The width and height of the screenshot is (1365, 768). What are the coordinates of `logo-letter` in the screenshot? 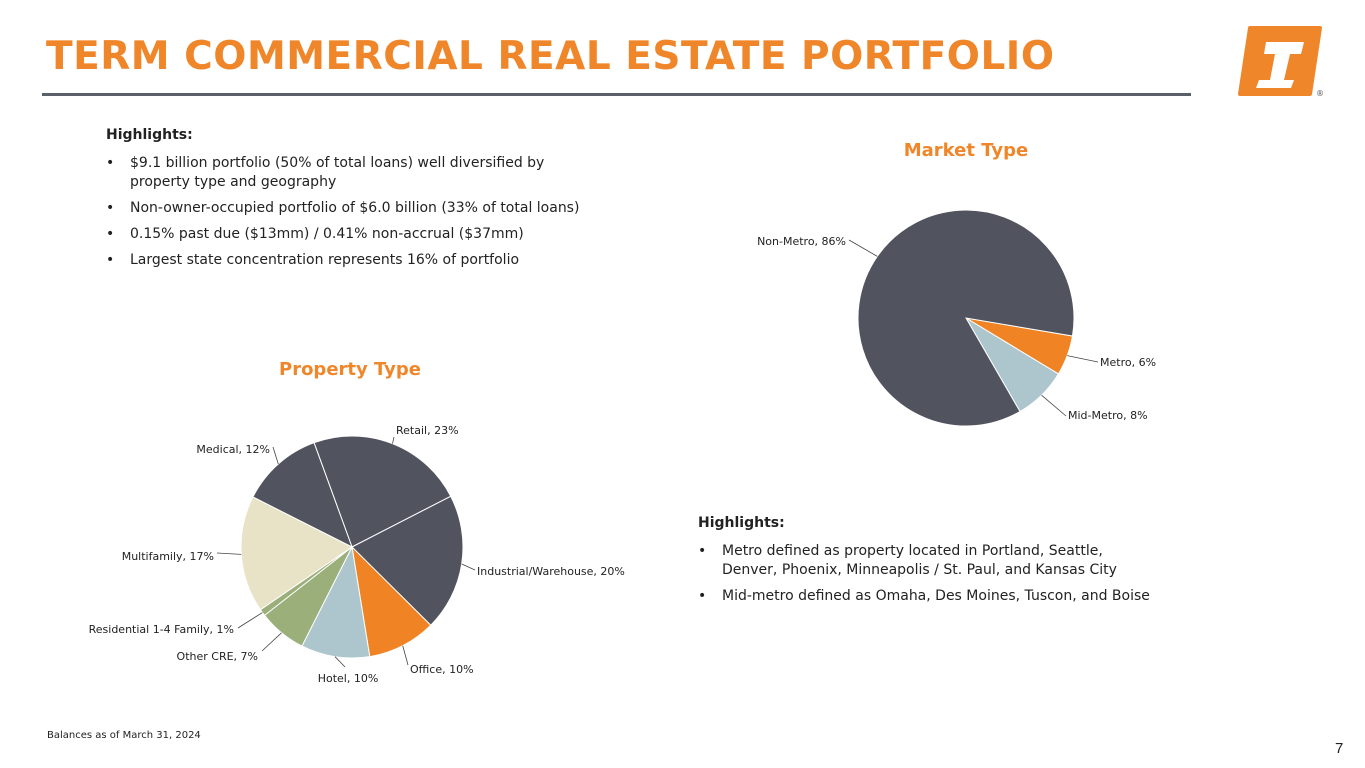 It's located at (1280, 65).